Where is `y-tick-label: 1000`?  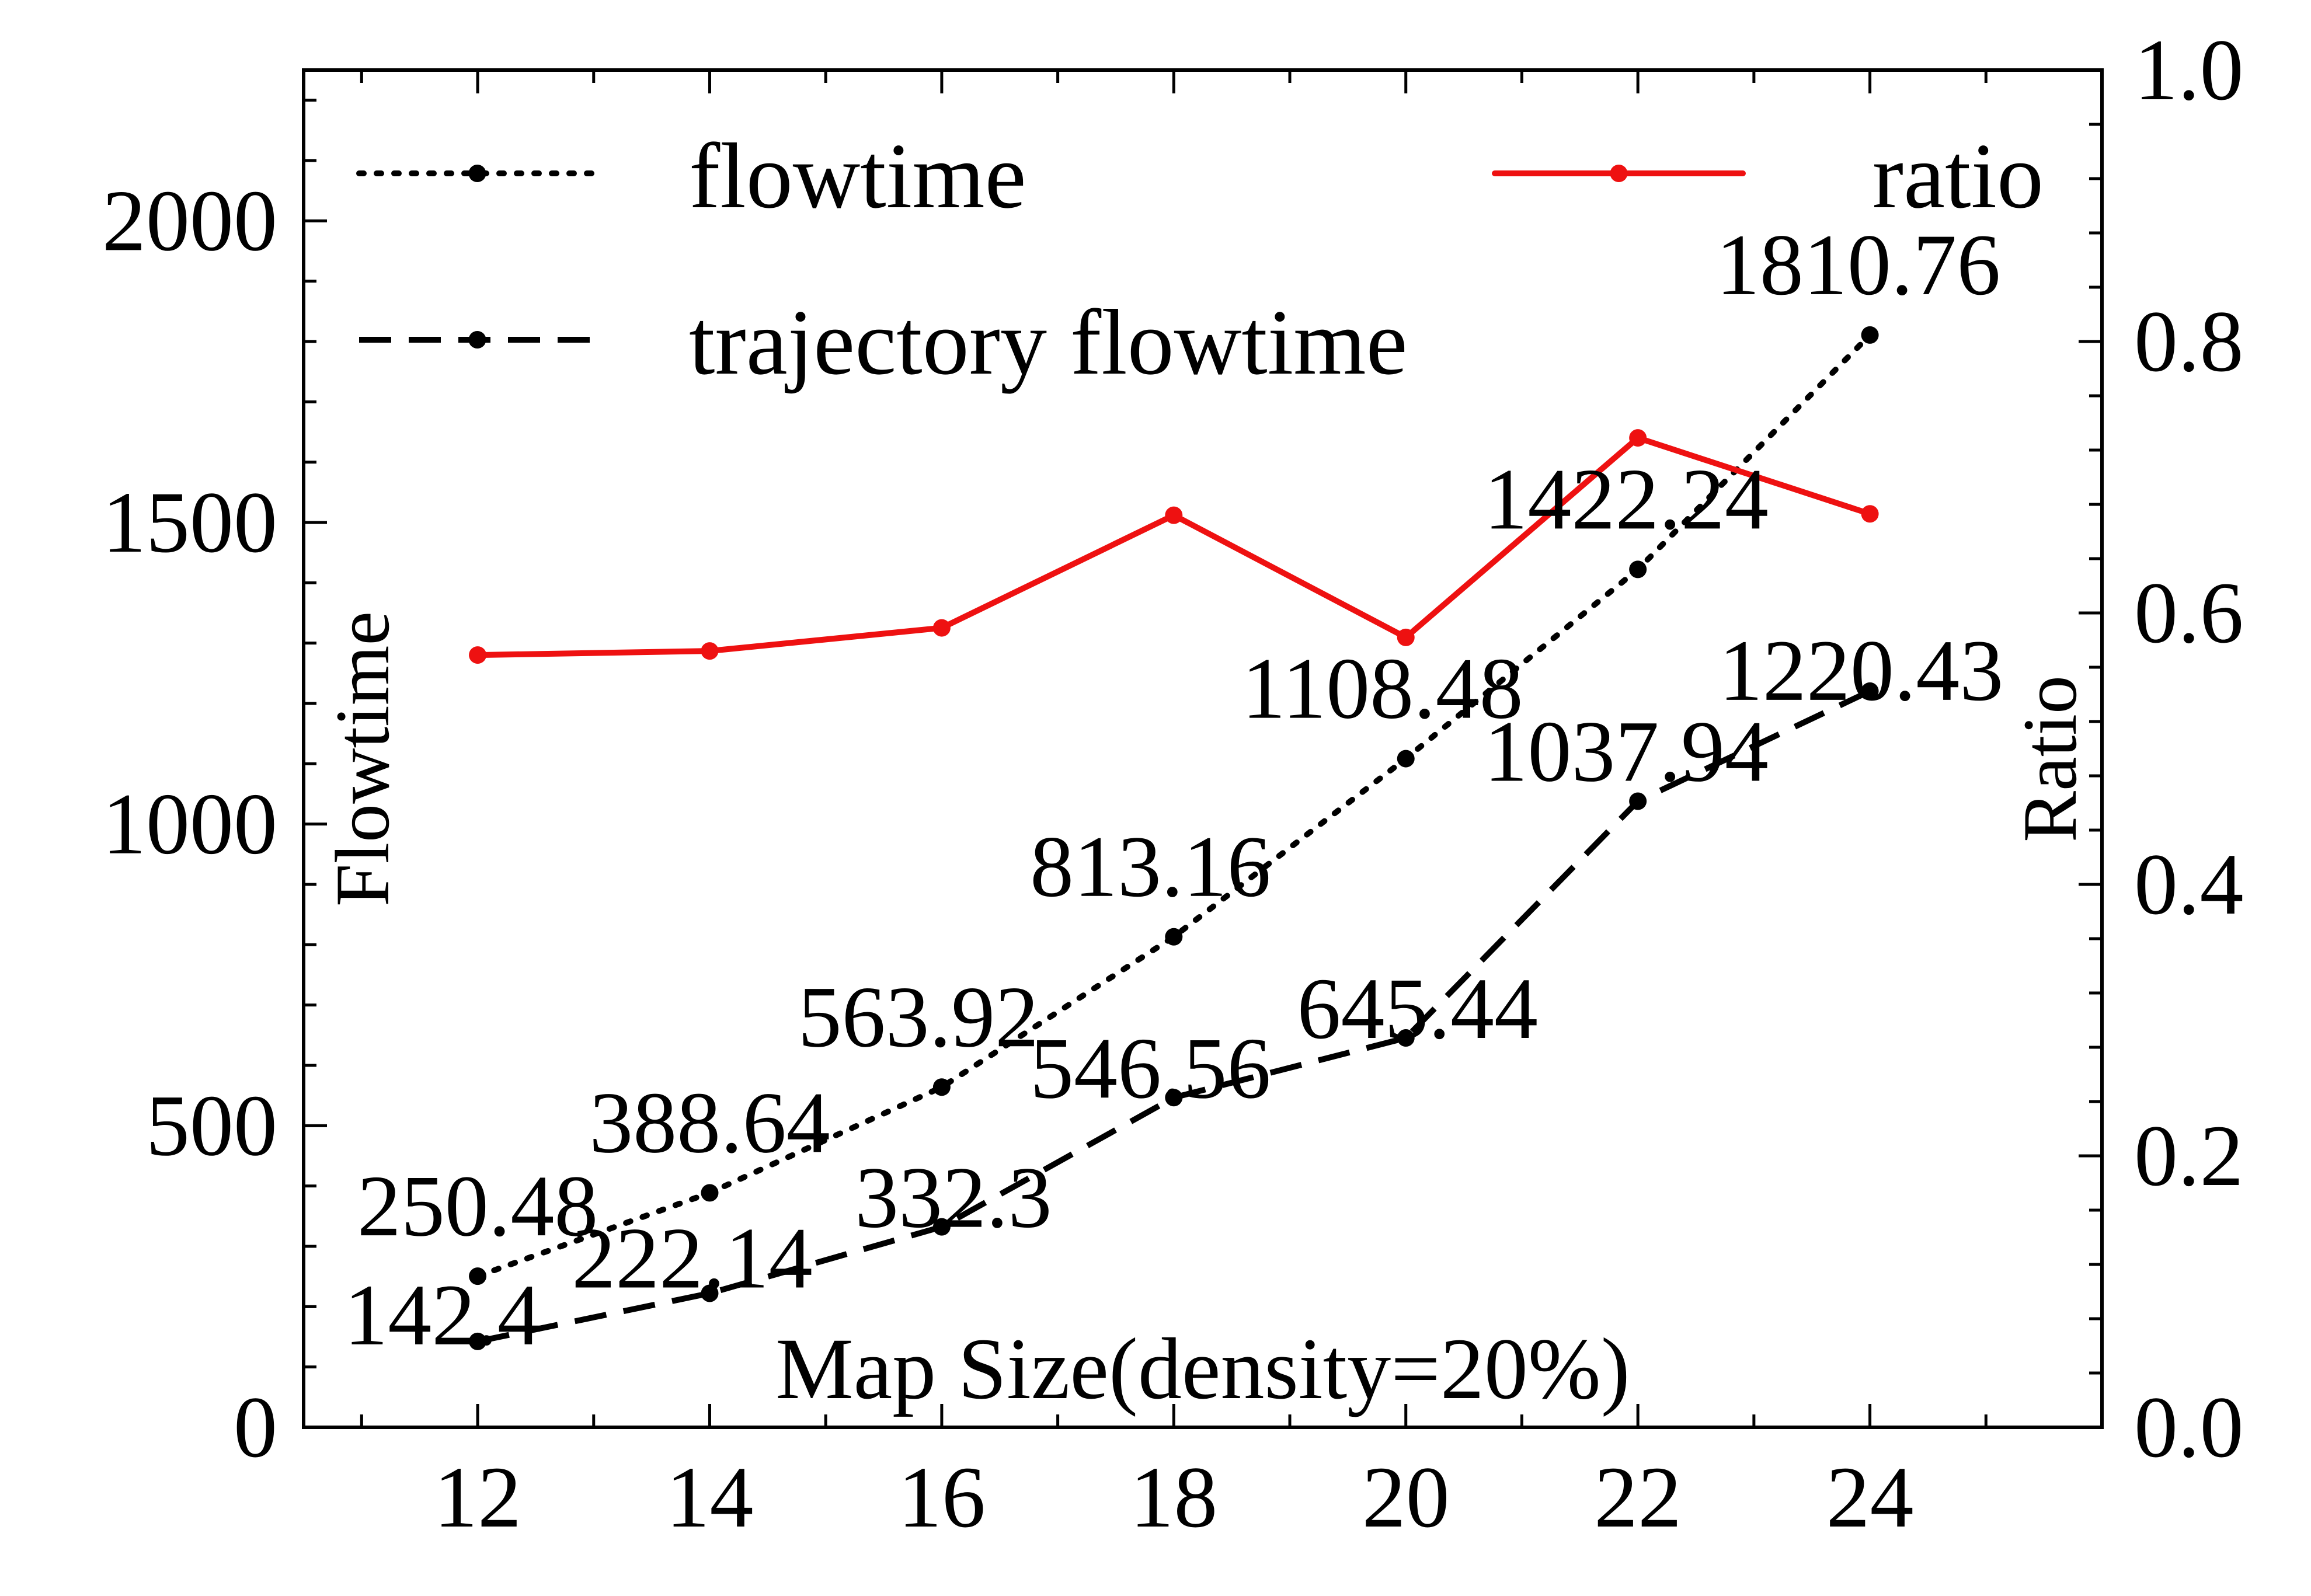 y-tick-label: 1000 is located at coordinates (189, 824).